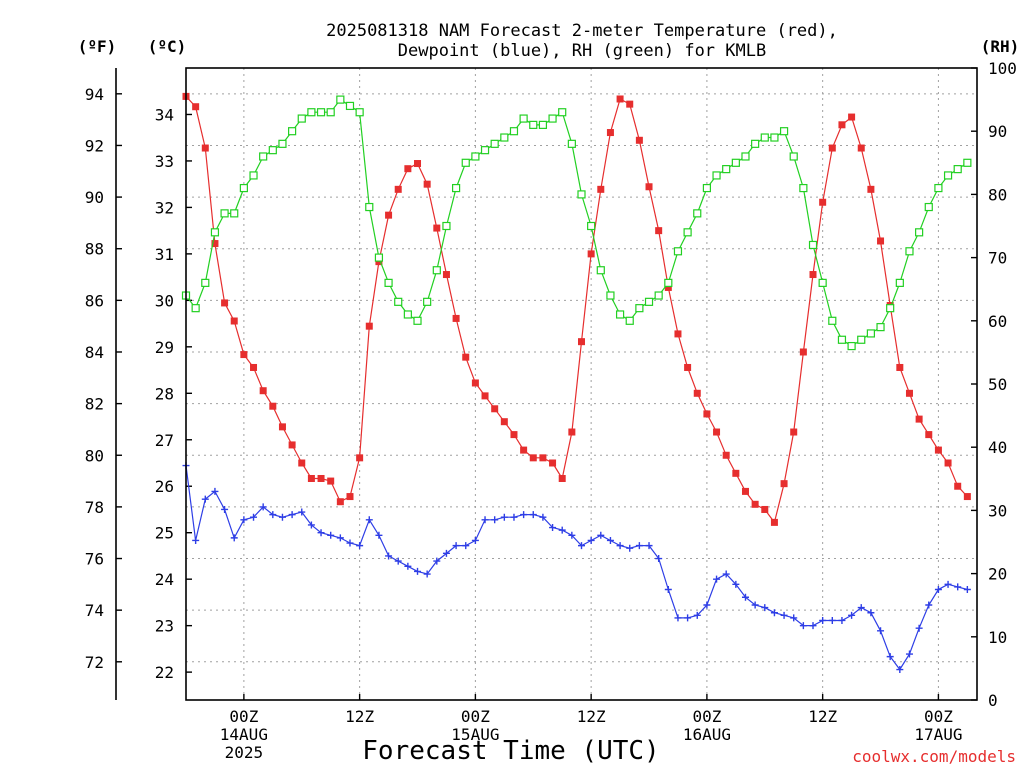 The width and height of the screenshot is (1024, 768). I want to click on rh-tick-label: 50, so click(997, 384).